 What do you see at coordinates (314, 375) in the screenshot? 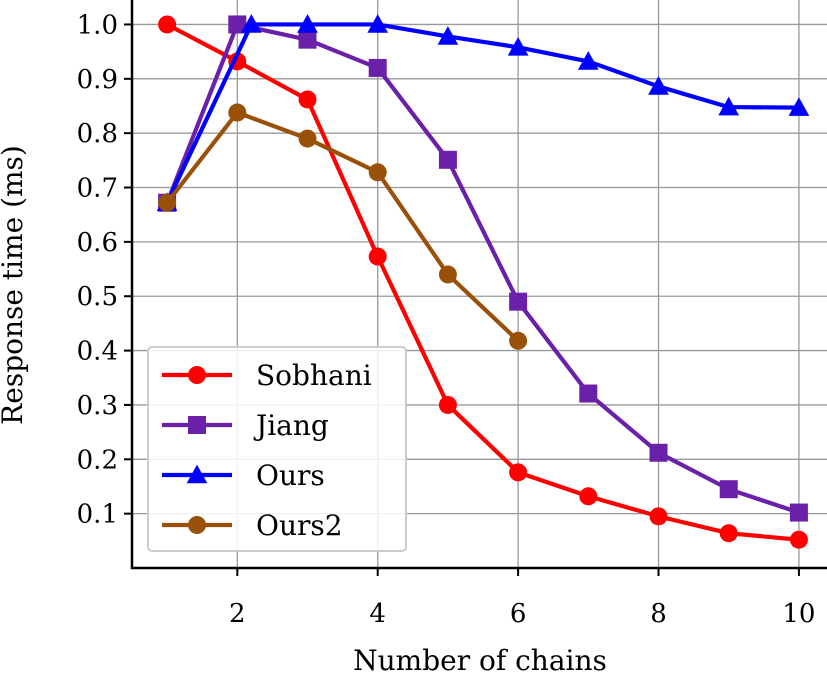
I see `legend-label: Sobhani` at bounding box center [314, 375].